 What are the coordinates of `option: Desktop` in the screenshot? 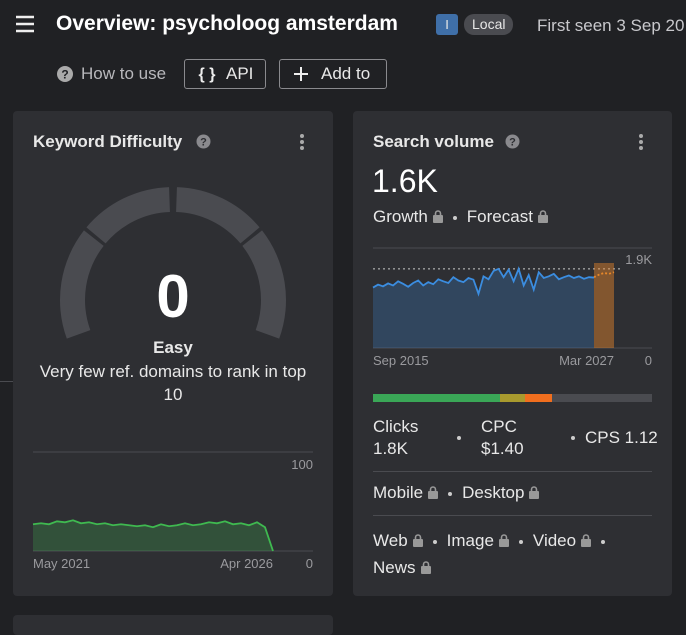 It's located at (493, 492).